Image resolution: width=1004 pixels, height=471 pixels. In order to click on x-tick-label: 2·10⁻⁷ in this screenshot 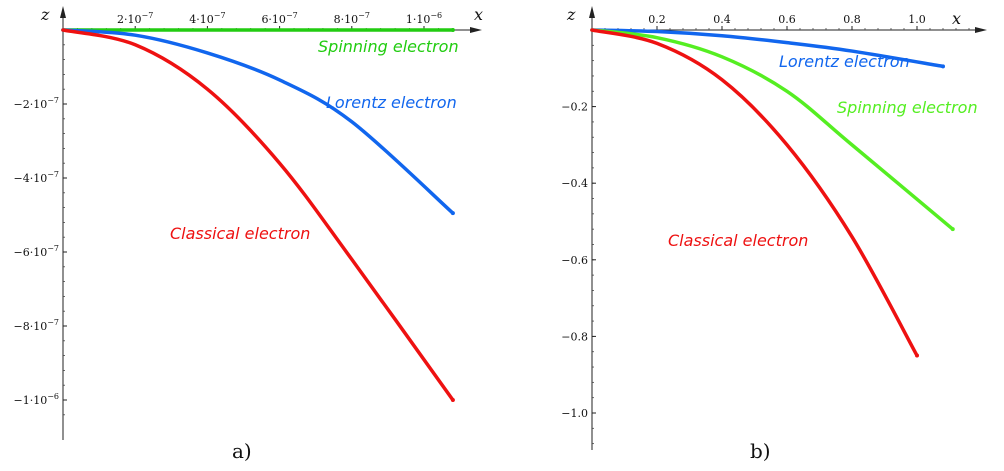, I will do `click(135, 18)`.